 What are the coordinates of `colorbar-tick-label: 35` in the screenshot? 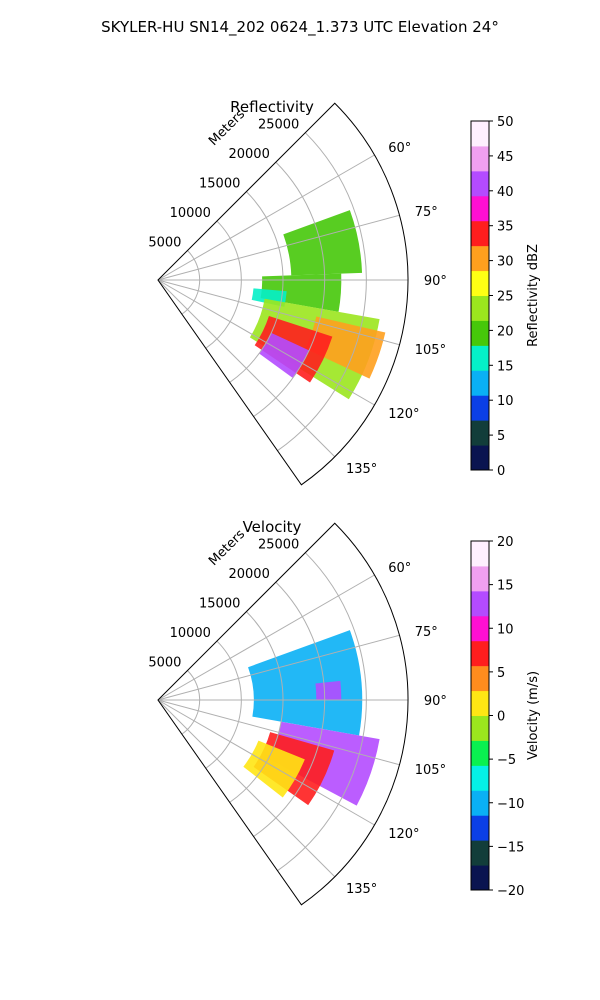 It's located at (505, 227).